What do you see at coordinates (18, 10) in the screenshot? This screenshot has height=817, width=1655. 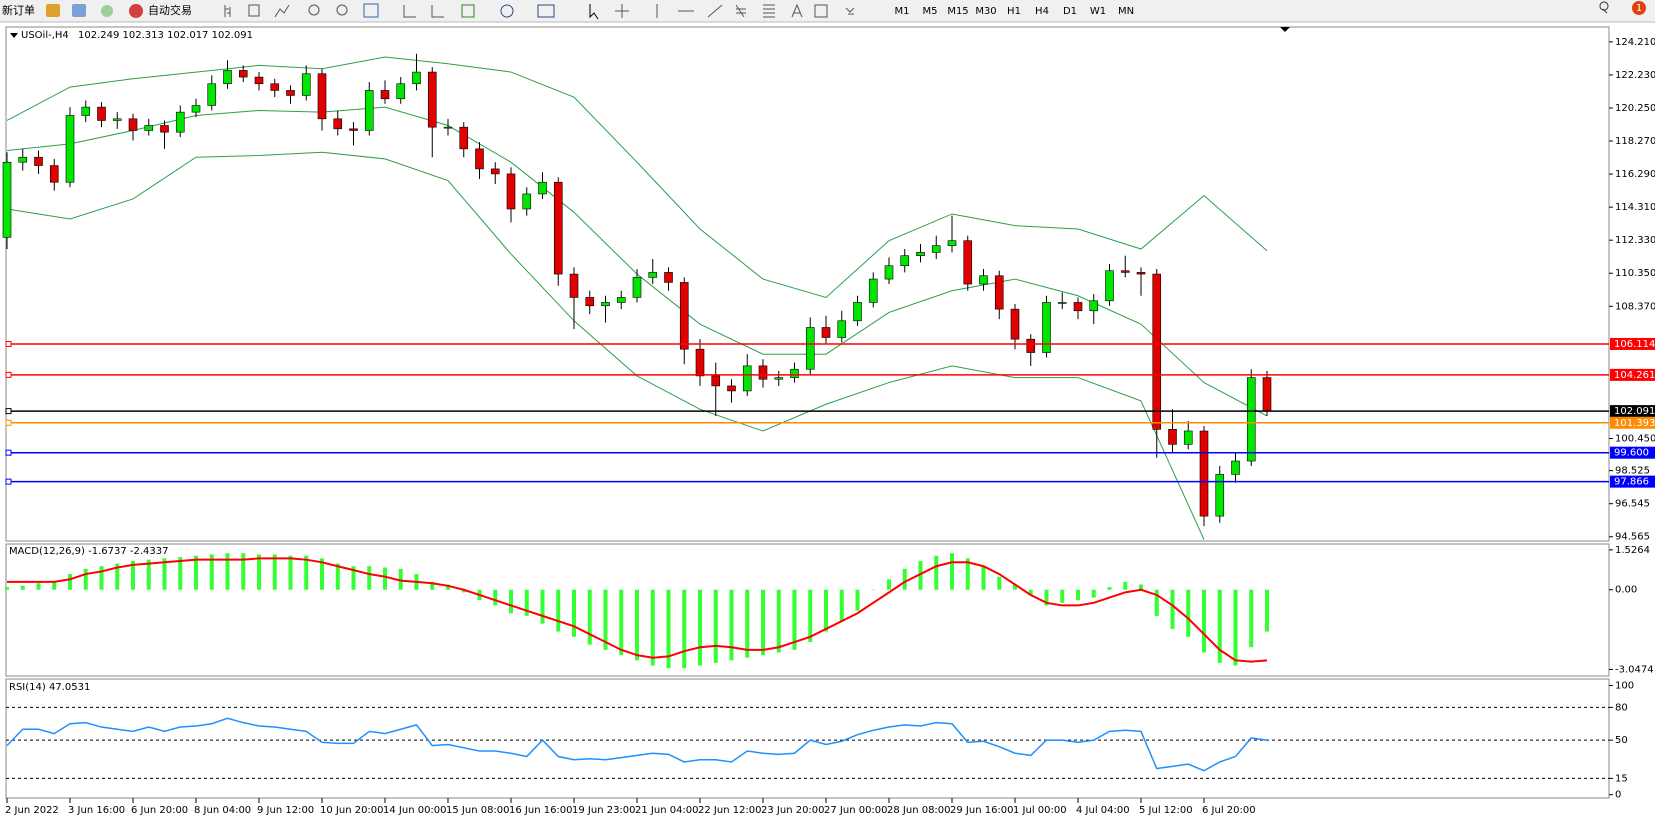 I see `new-order-button: 新订单` at bounding box center [18, 10].